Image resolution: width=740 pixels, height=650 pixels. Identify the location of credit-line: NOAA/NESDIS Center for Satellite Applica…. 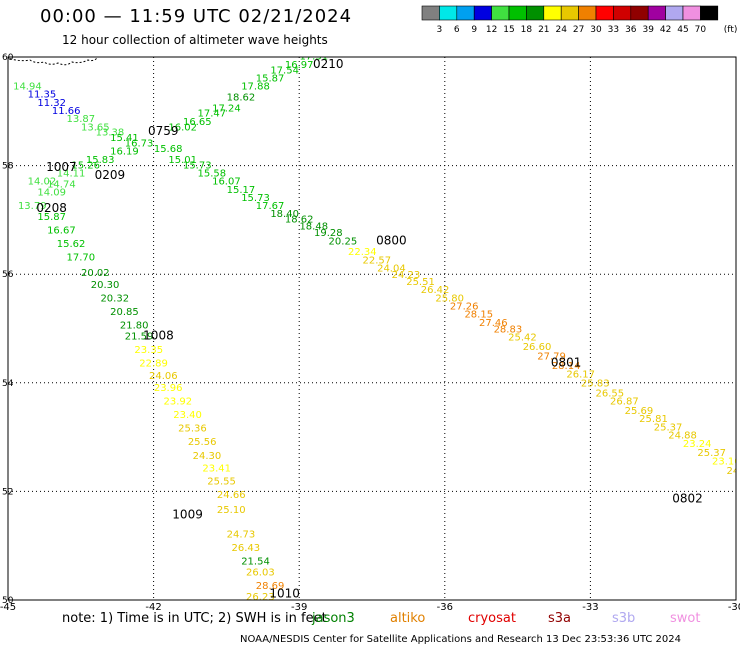
(461, 639).